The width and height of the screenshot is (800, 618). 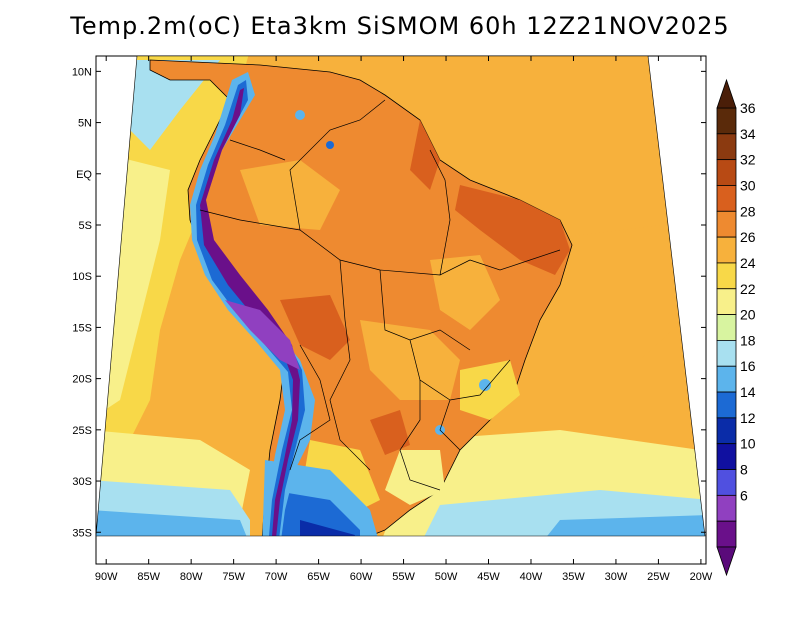 I want to click on lon-tick-label: 85W, so click(x=148, y=577).